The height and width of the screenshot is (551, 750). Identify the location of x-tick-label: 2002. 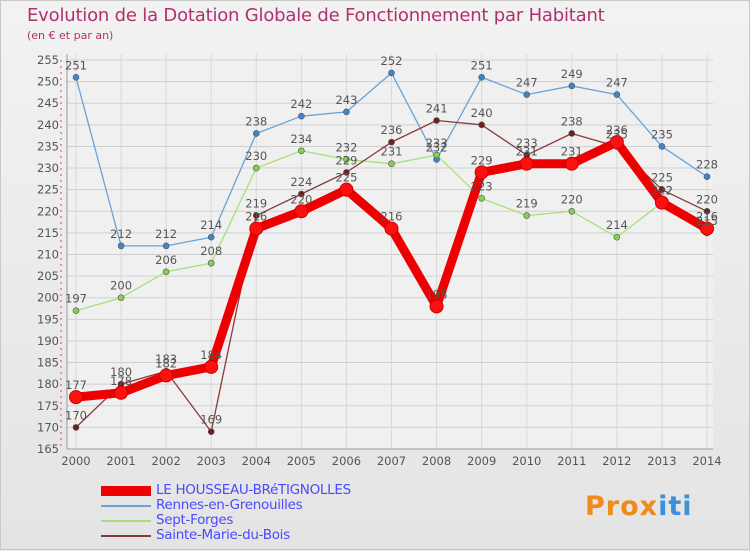
(166, 461).